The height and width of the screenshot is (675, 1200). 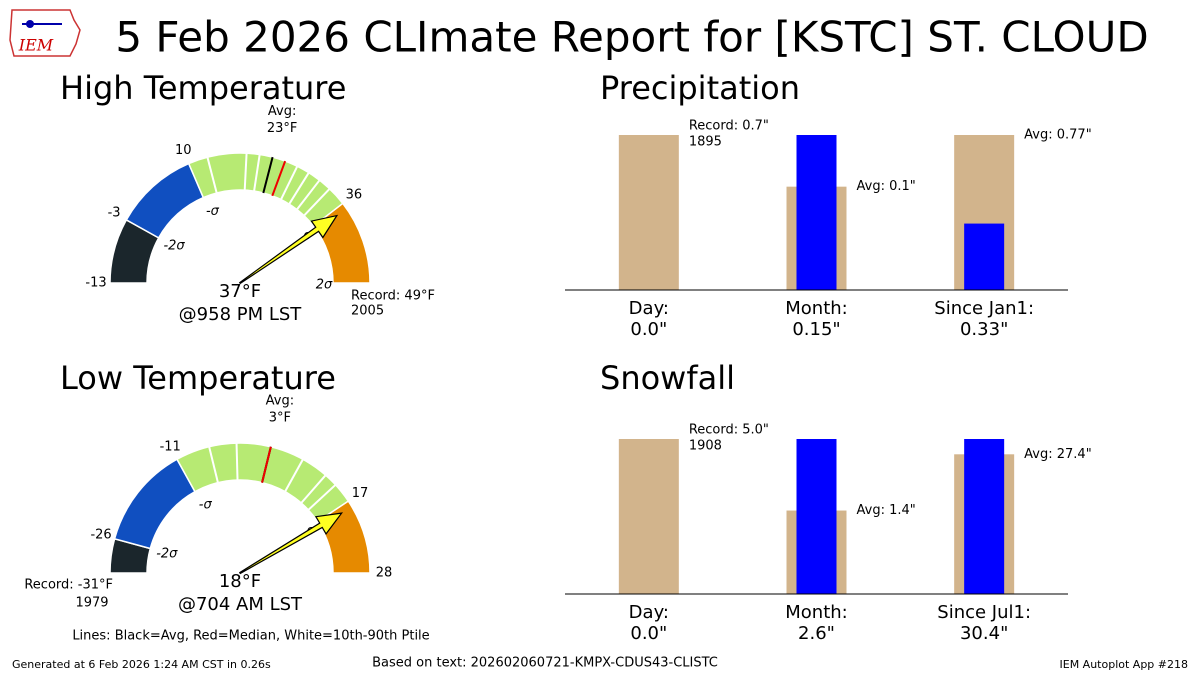 I want to click on bar-value-label: Avg: 0.77", so click(x=1058, y=135).